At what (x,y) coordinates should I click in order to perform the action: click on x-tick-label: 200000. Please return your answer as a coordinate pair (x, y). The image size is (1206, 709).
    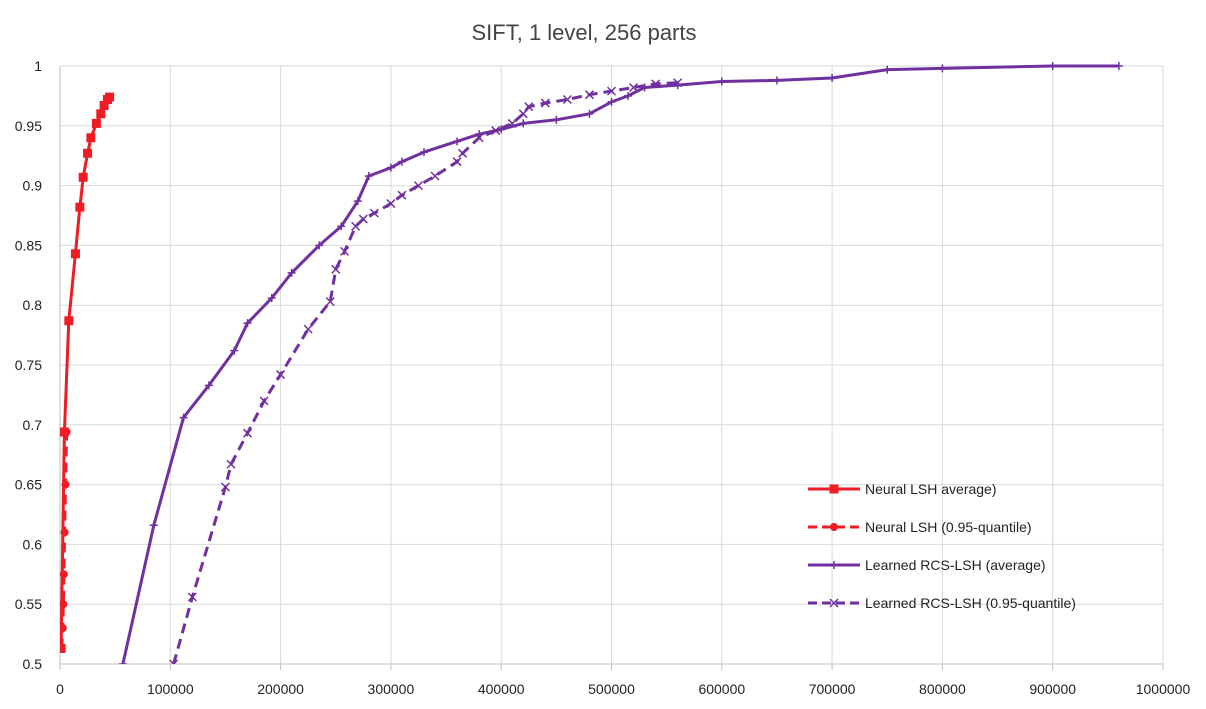
    Looking at the image, I should click on (280, 689).